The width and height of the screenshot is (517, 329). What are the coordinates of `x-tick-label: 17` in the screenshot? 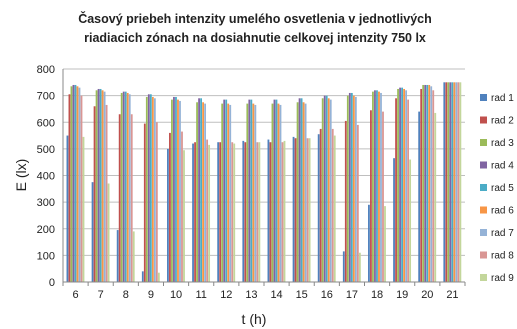 It's located at (352, 295).